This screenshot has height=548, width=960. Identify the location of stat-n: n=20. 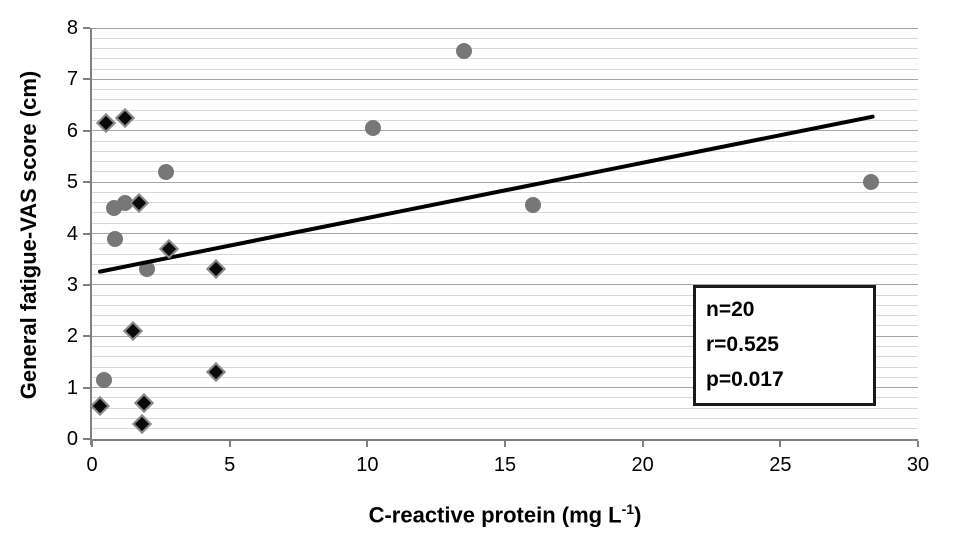
(730, 309).